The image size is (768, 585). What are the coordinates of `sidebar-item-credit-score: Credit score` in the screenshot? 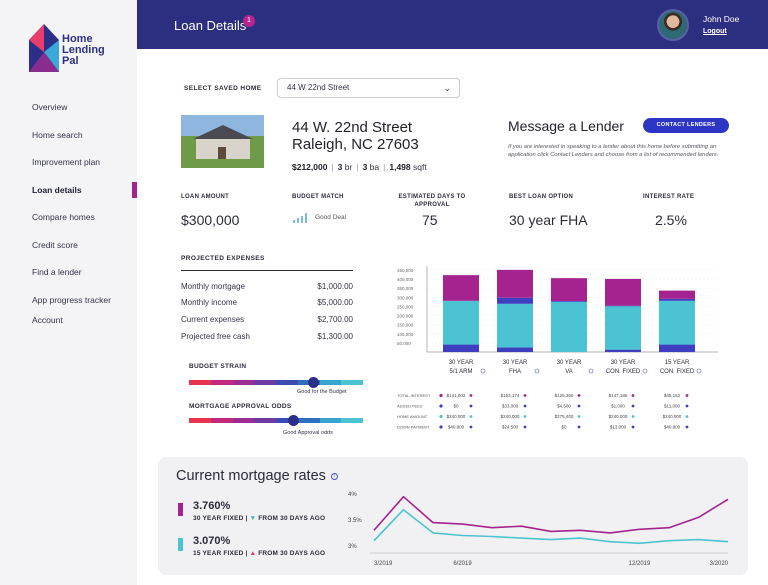 It's located at (55, 244).